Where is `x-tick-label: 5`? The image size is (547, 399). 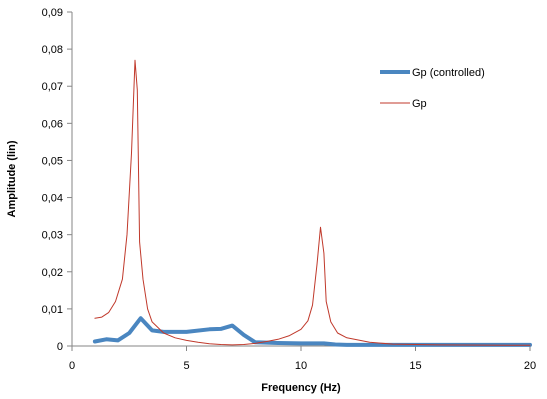 x-tick-label: 5 is located at coordinates (186, 366).